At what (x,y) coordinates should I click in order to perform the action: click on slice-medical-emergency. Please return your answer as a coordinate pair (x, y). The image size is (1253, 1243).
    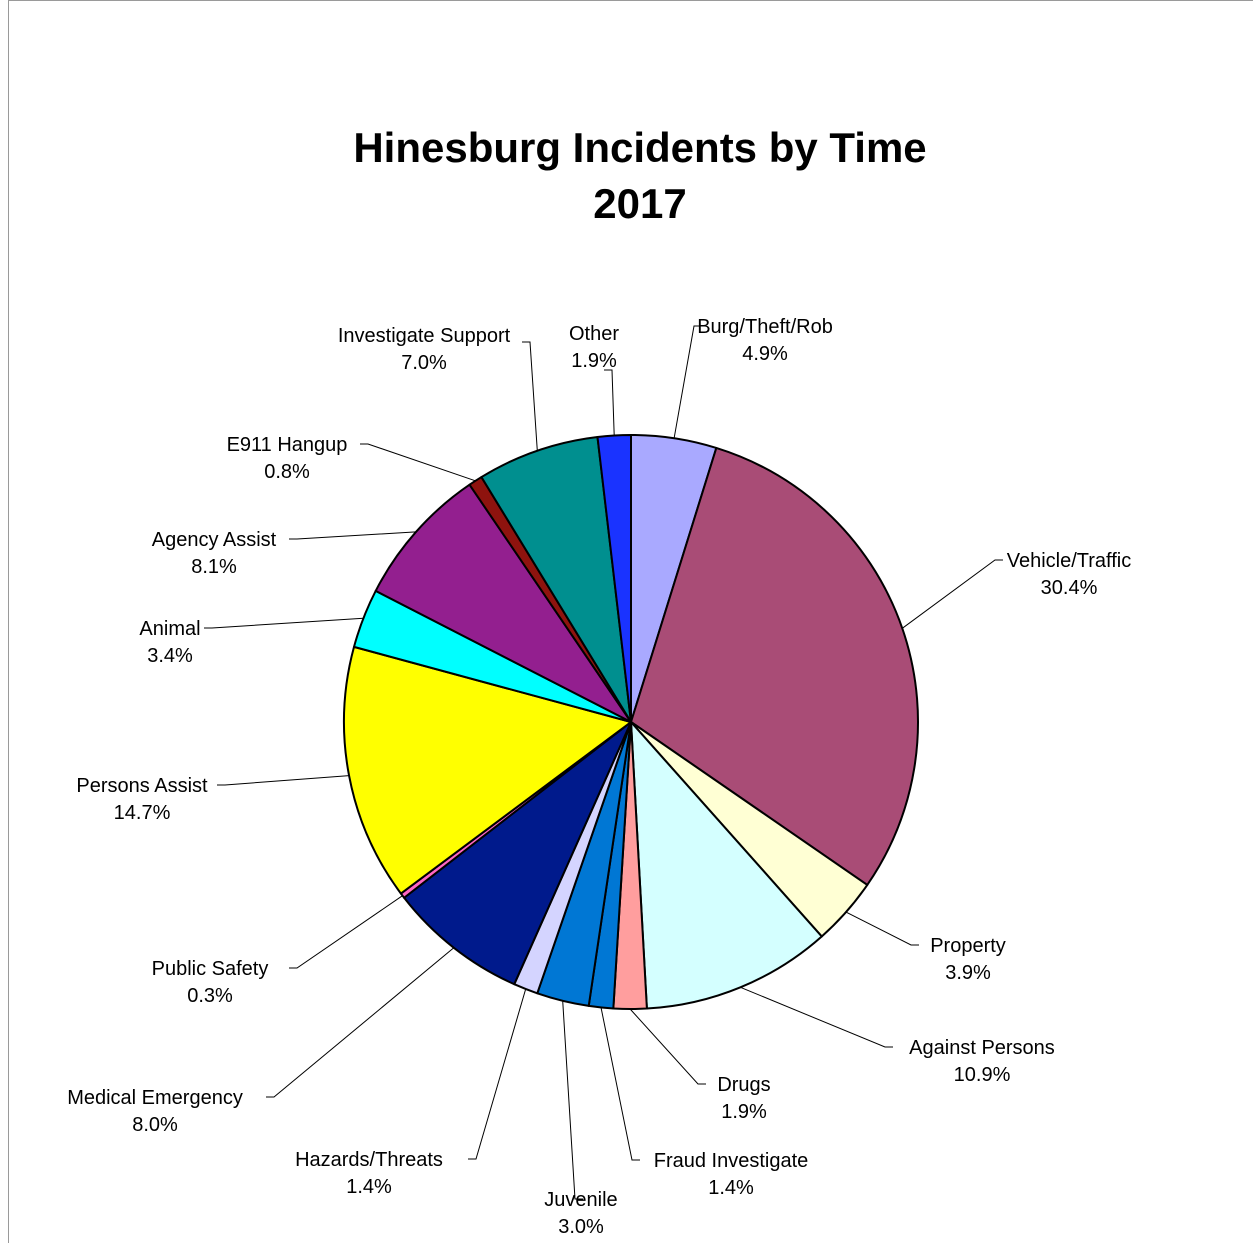
    Looking at the image, I should click on (517, 853).